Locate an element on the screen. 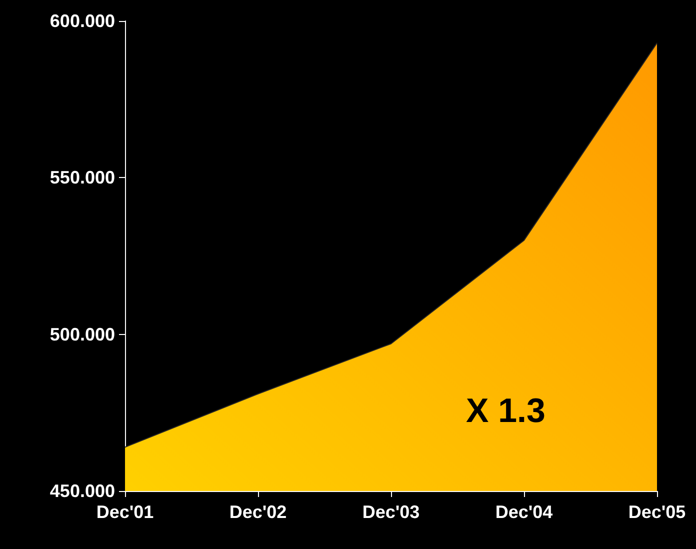 This screenshot has width=696, height=549. x-tick-label: Dec'03 is located at coordinates (391, 512).